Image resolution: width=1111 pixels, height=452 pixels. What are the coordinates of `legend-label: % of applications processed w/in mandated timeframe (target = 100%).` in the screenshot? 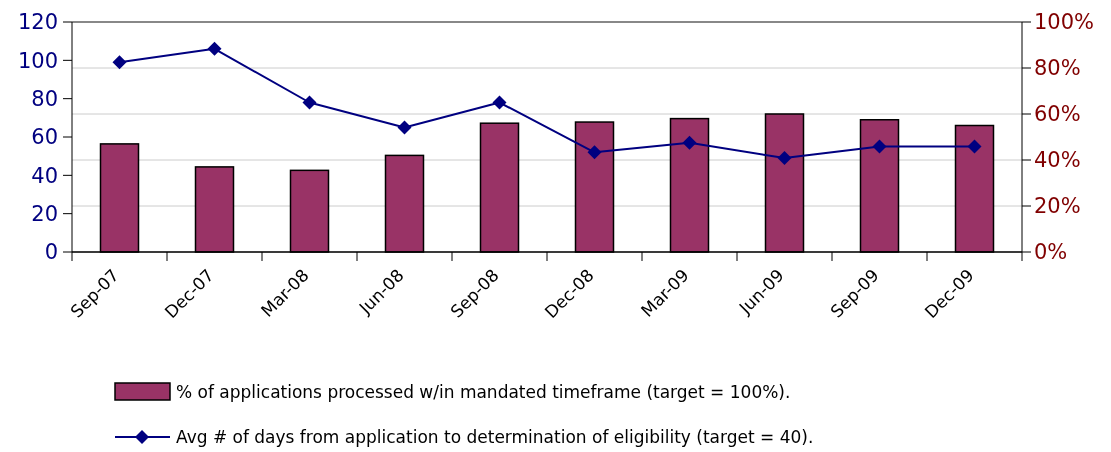 It's located at (483, 391).